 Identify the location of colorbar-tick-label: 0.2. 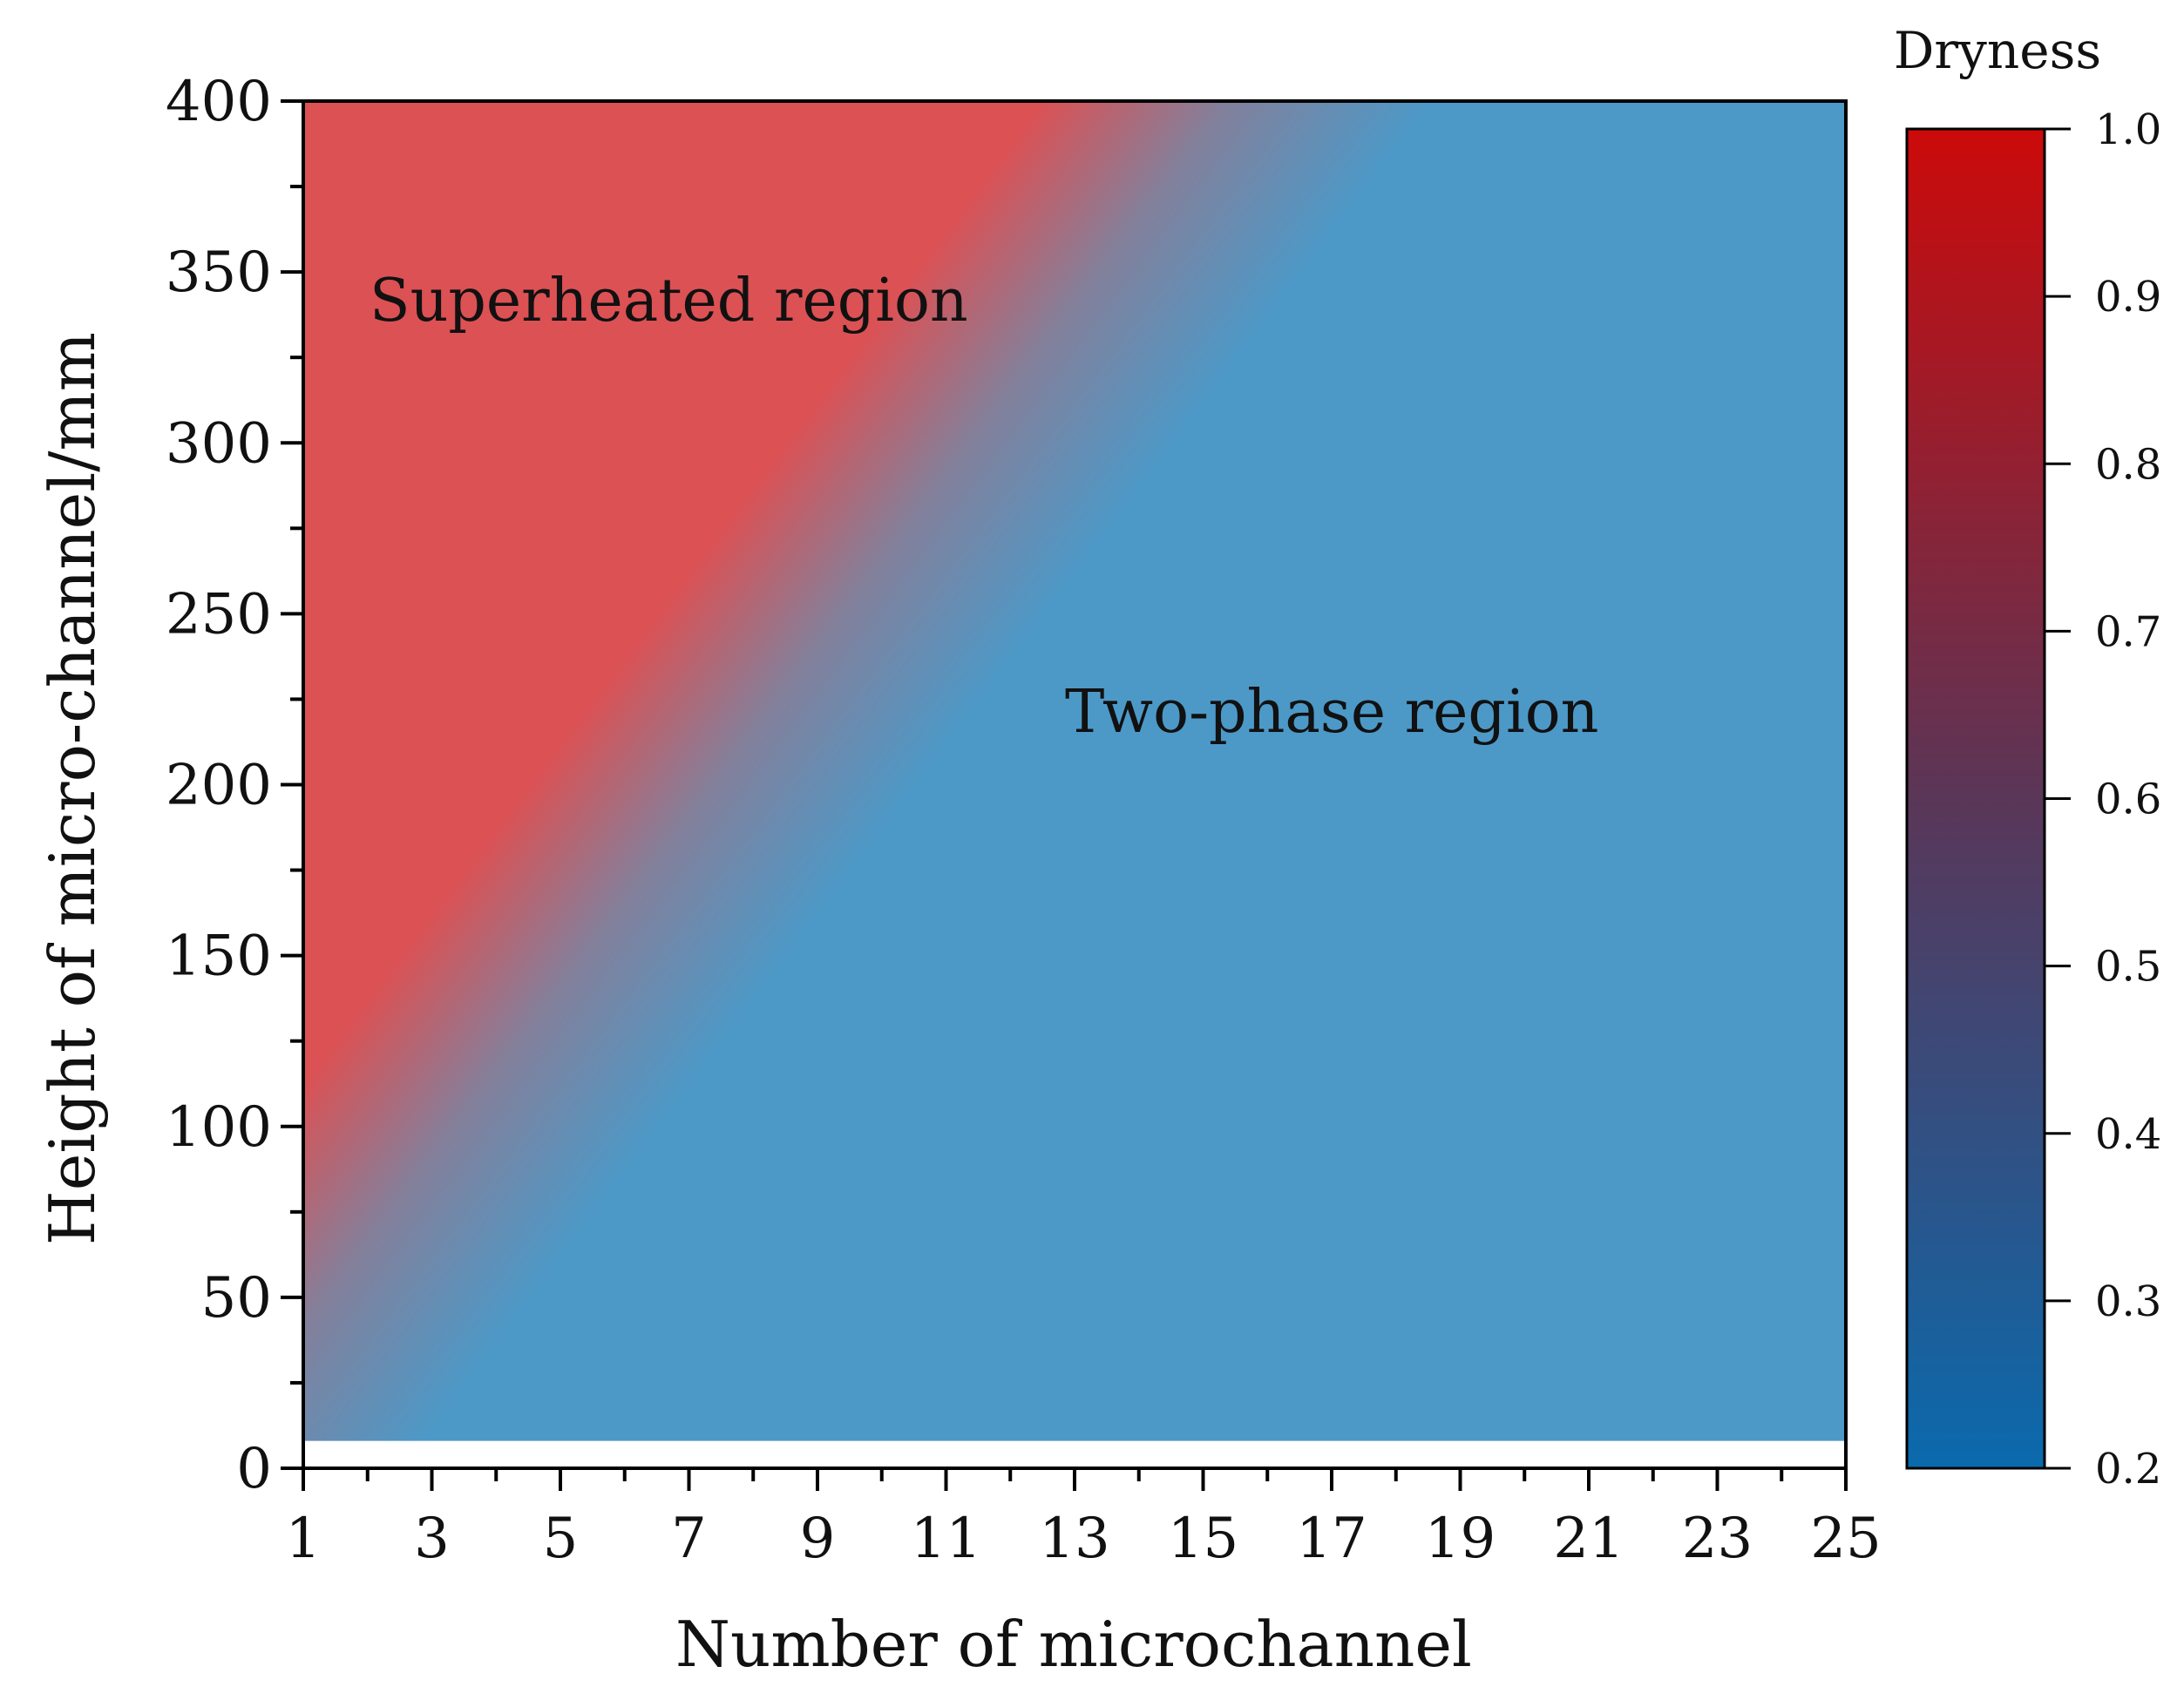
(2128, 1470).